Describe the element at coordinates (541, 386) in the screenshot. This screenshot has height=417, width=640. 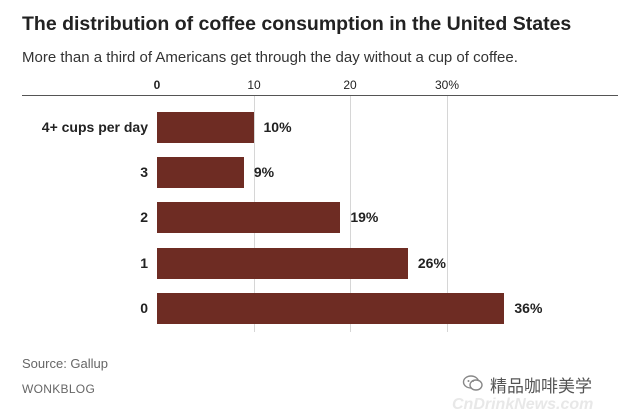
I see `watermark-text: 精品咖啡美学` at that location.